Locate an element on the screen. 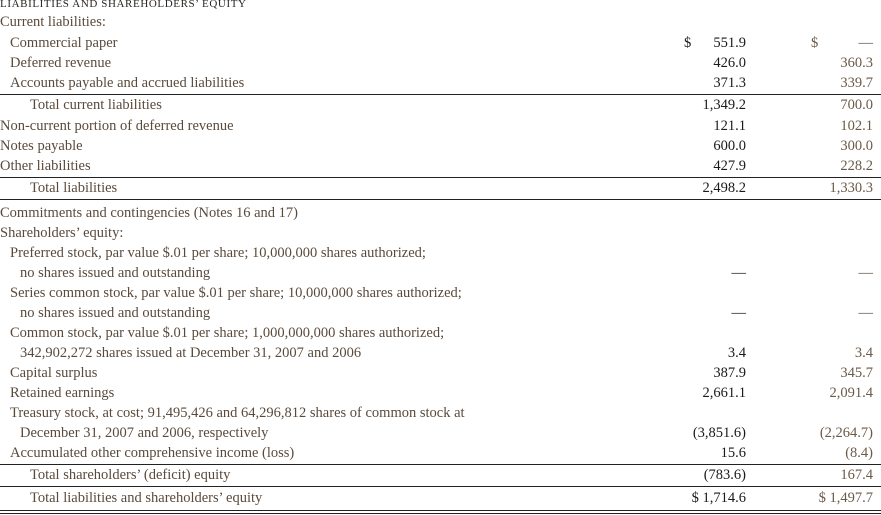 This screenshot has width=881, height=515. value-2007: 371.3 is located at coordinates (729, 83).